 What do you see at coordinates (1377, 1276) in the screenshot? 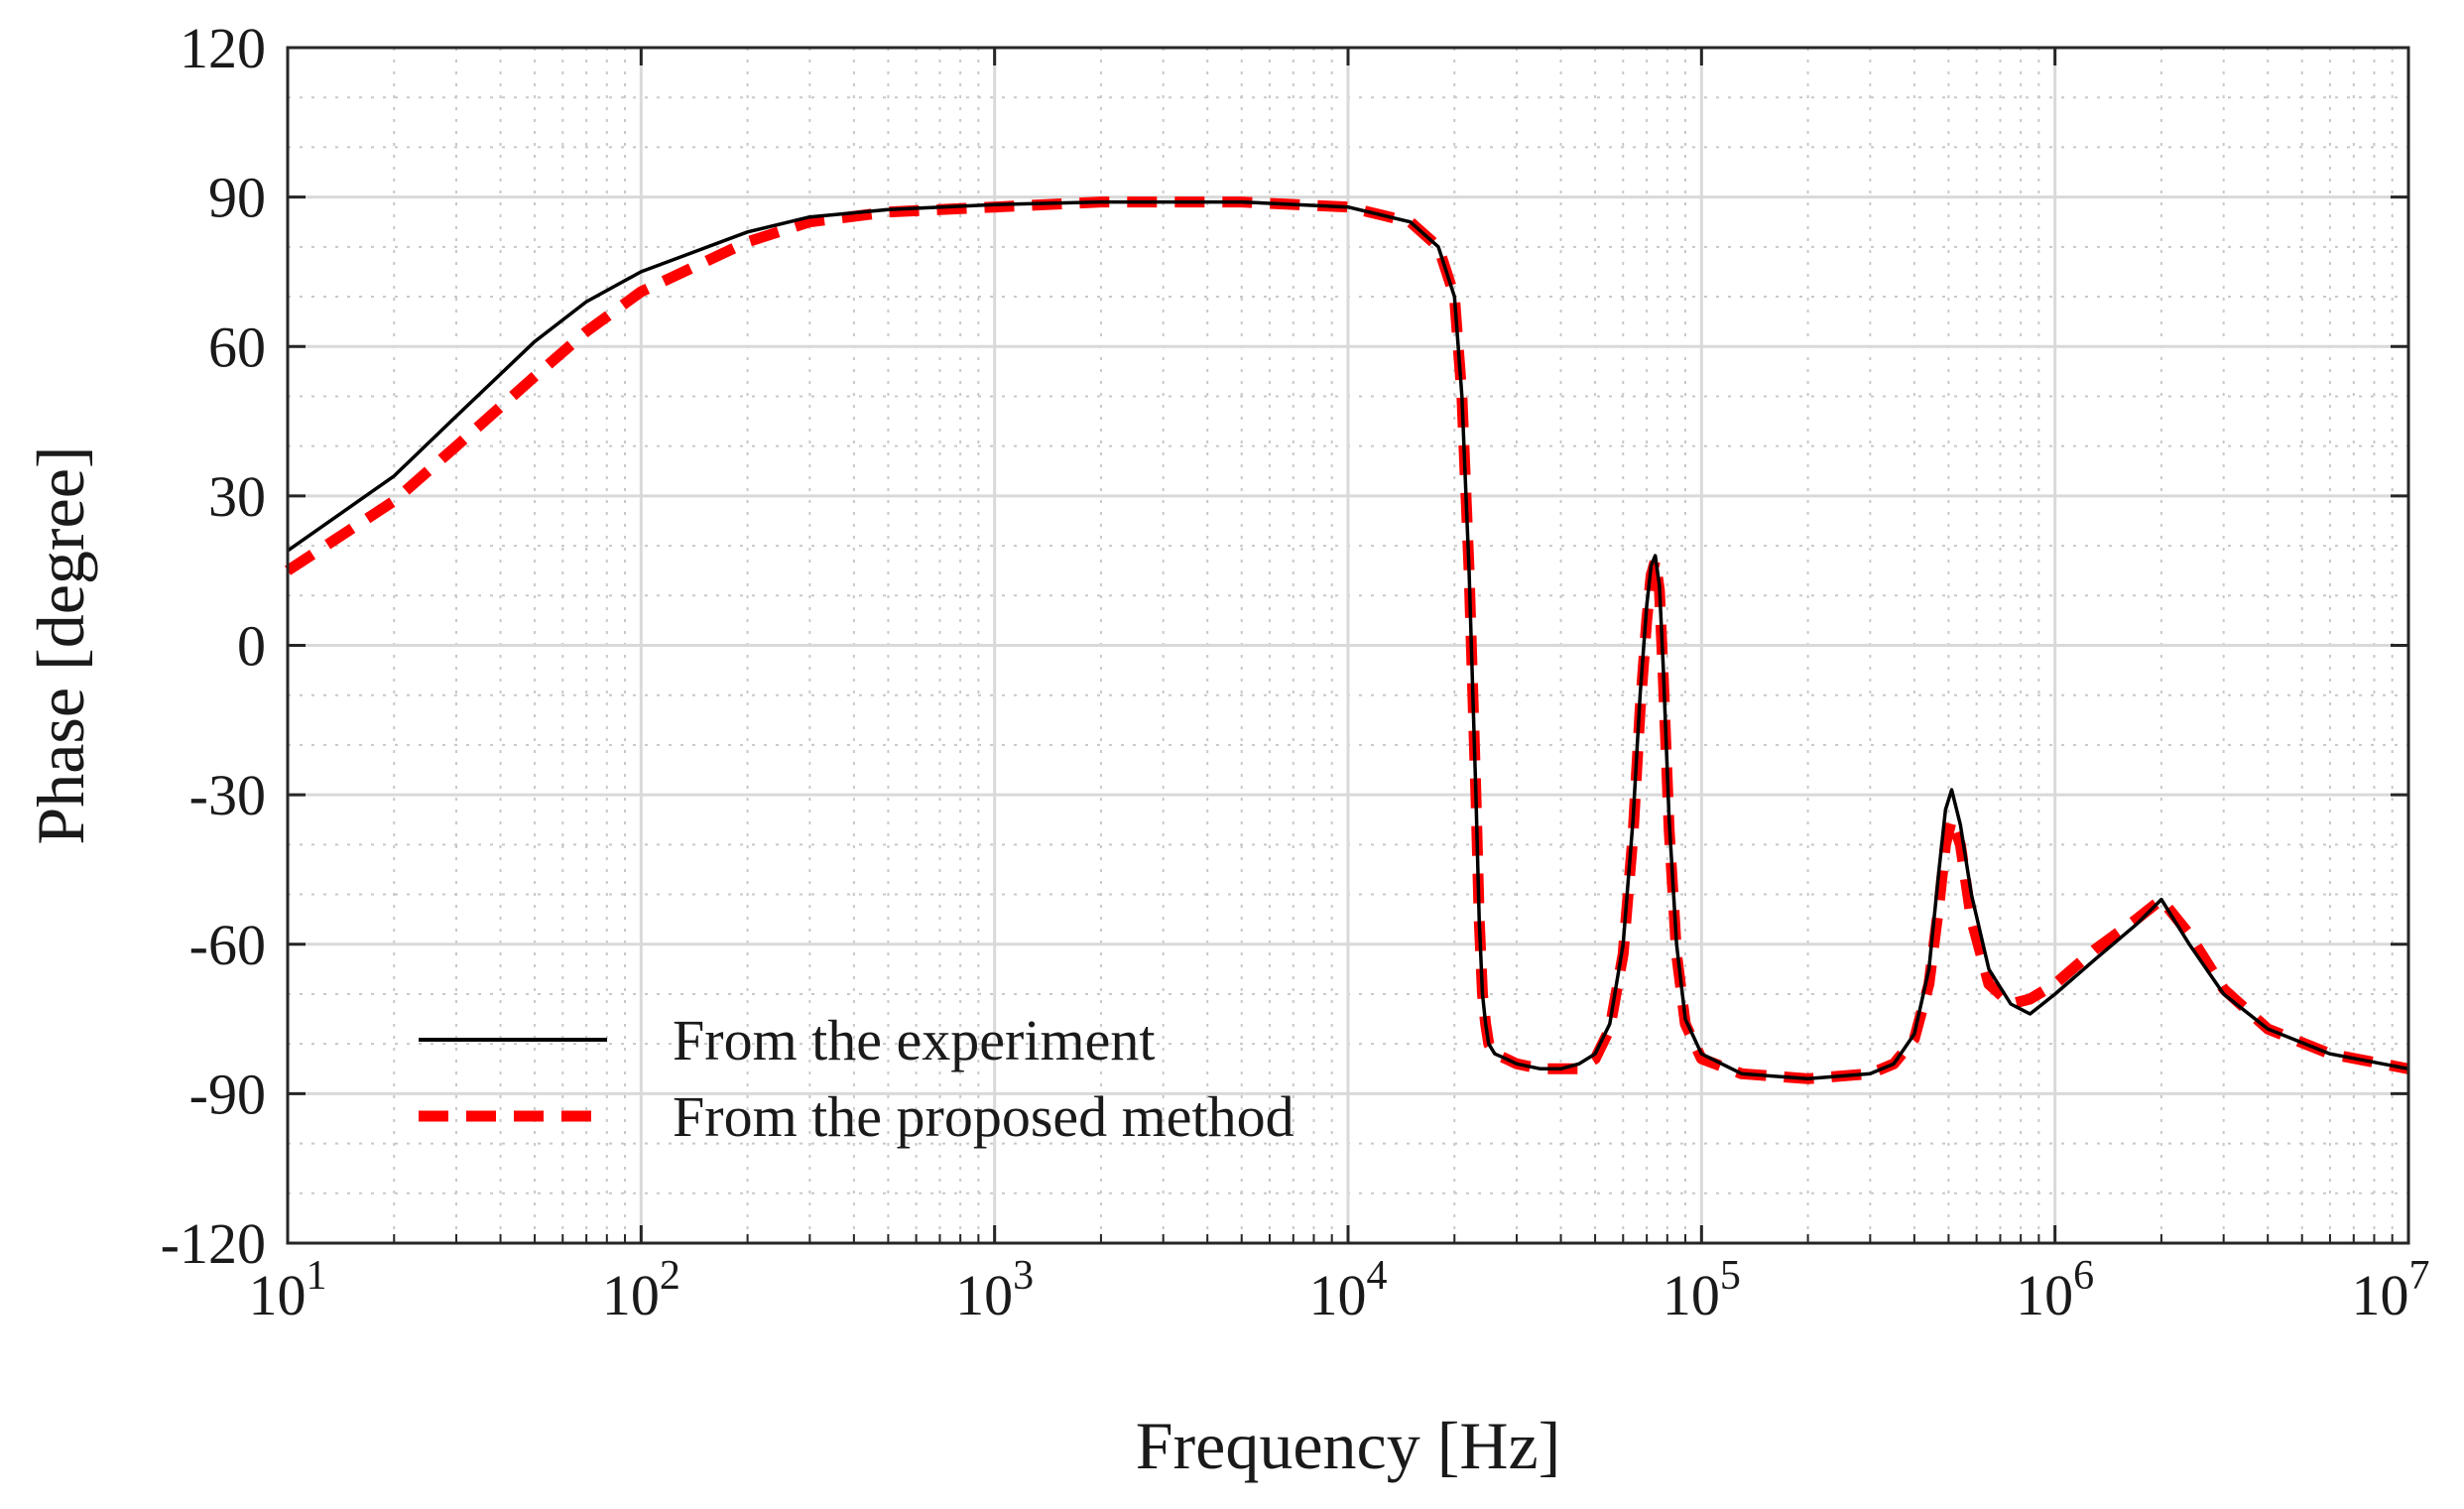
I see `x-tick-exponent: 4` at bounding box center [1377, 1276].